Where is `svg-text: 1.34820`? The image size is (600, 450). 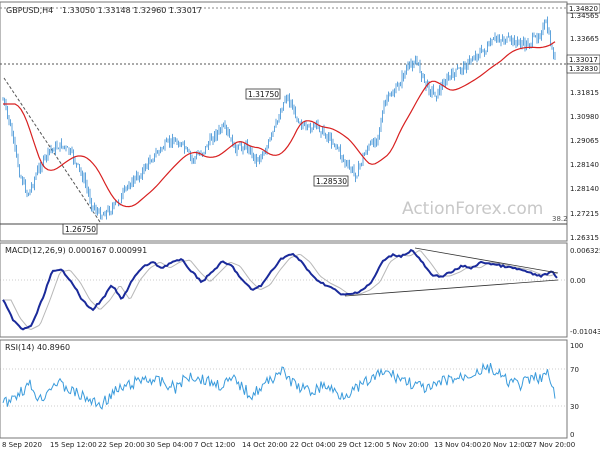 svg-text: 1.34820 is located at coordinates (583, 9).